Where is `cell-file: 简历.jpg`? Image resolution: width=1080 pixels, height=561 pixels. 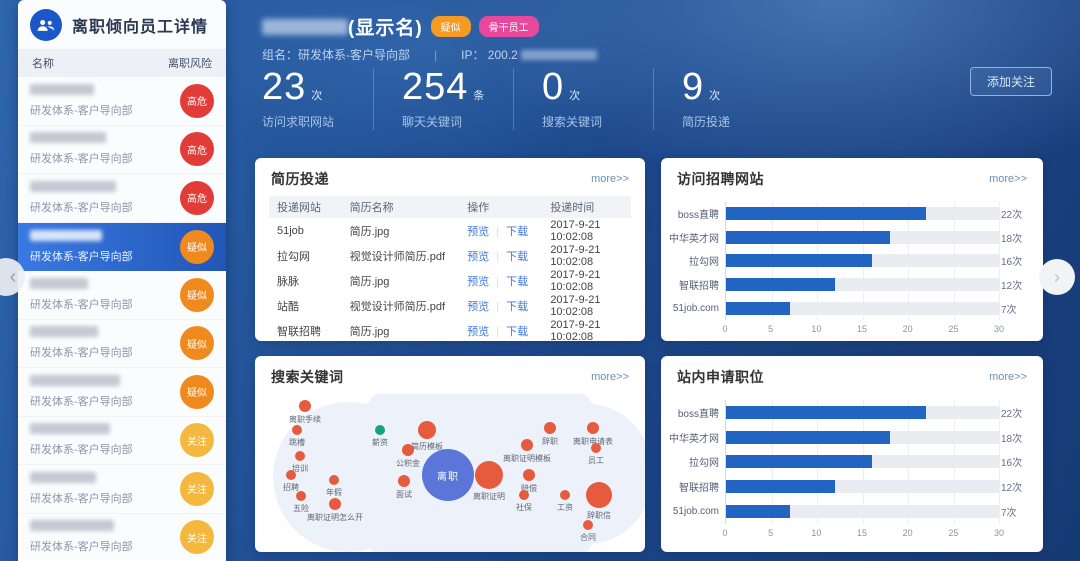 cell-file: 简历.jpg is located at coordinates (369, 331).